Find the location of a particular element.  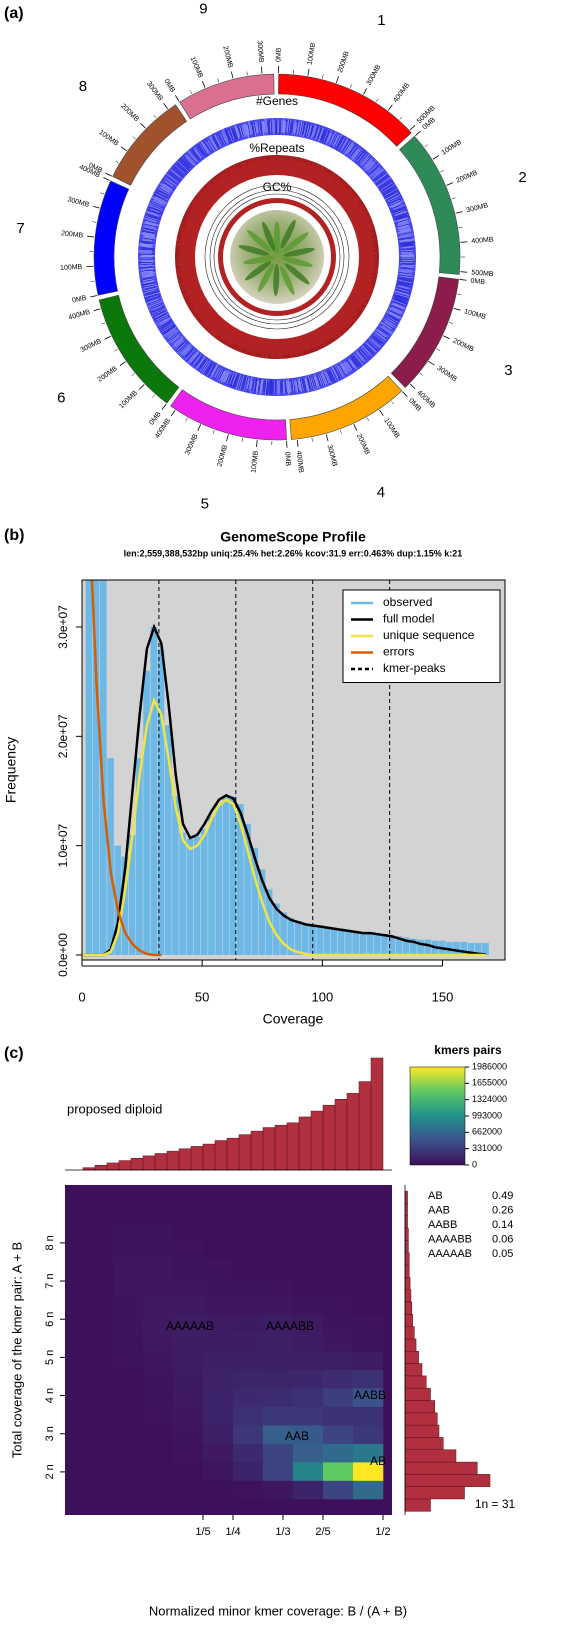

chromosome-label: 7 is located at coordinates (20, 228).